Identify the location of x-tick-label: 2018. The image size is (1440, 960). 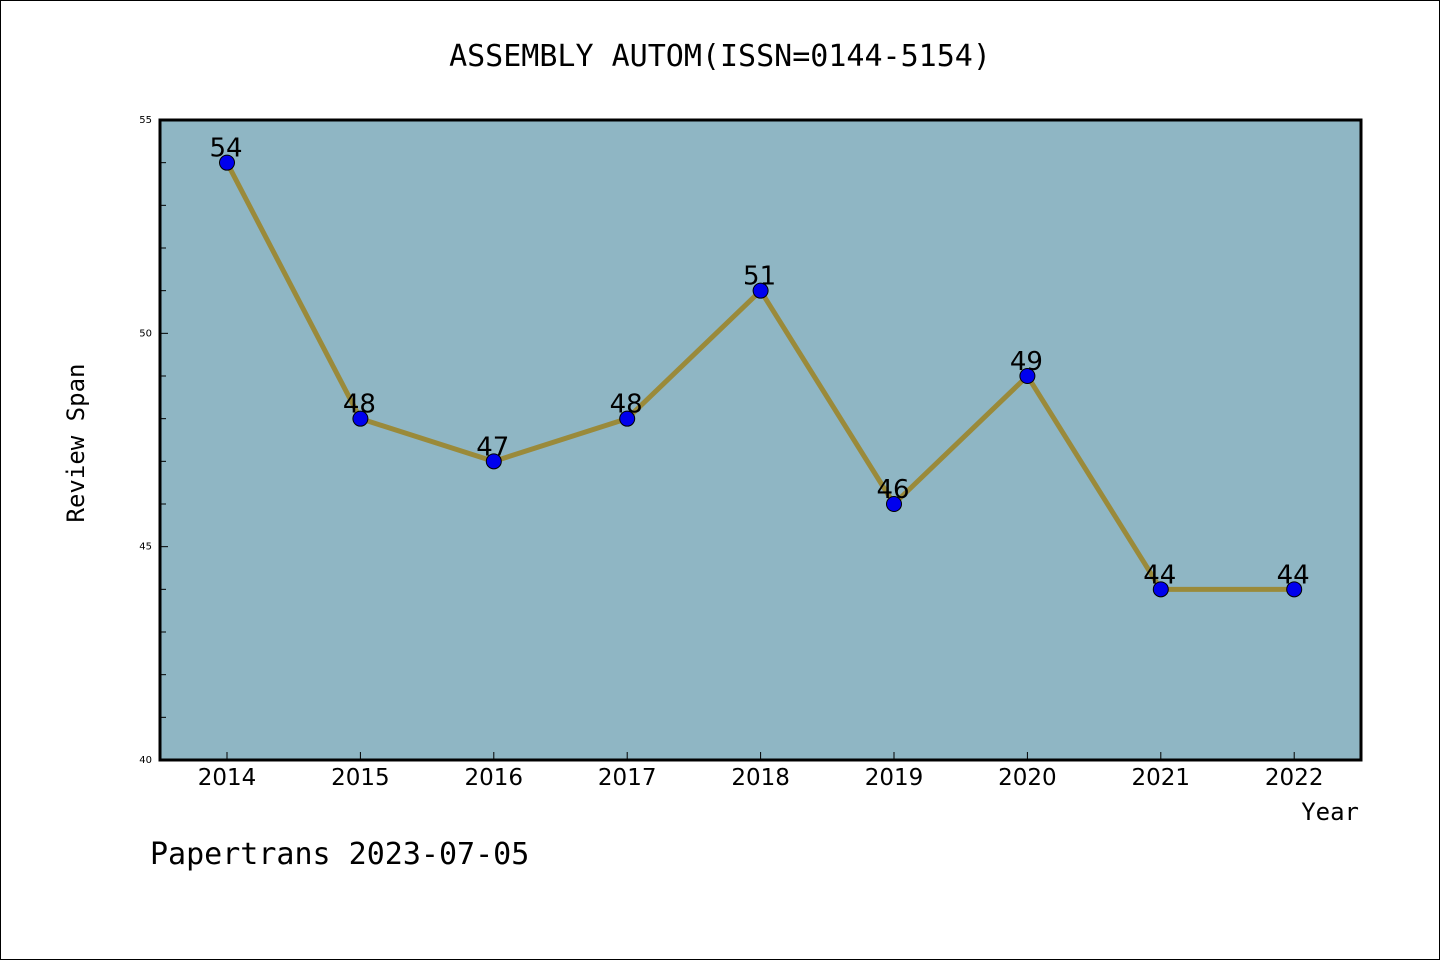
(760, 778).